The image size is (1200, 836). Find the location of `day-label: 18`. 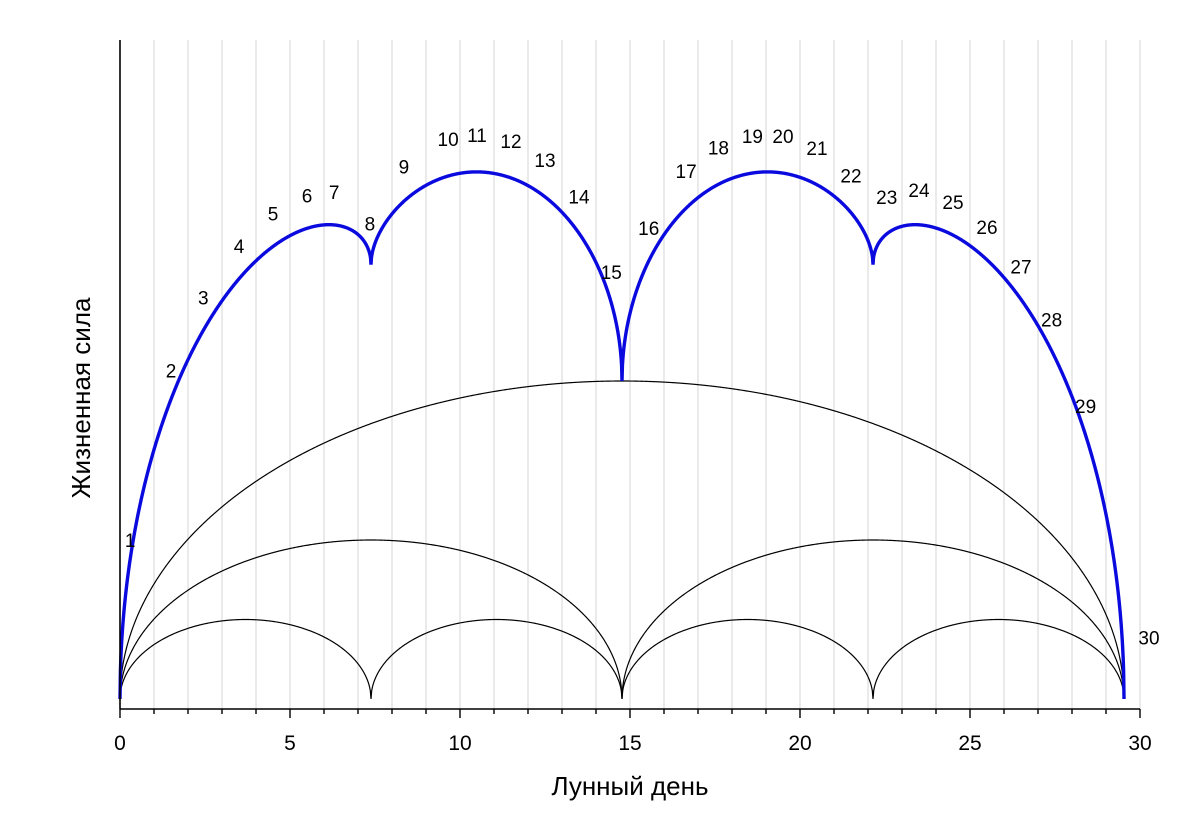

day-label: 18 is located at coordinates (718, 148).